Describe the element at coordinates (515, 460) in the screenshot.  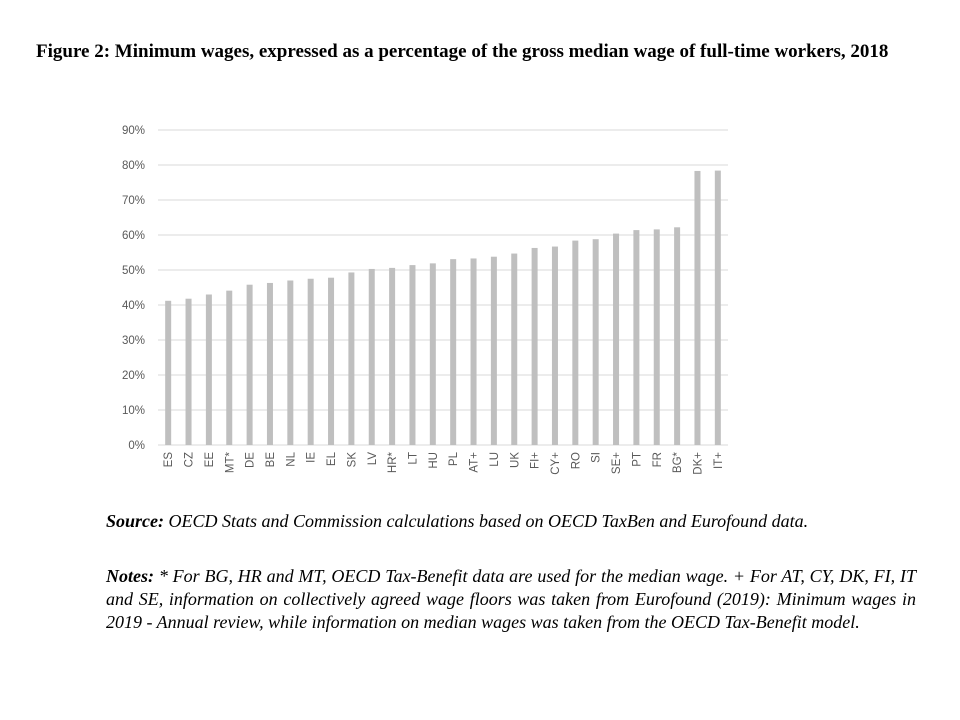
I see `x-tick-label: UK` at that location.